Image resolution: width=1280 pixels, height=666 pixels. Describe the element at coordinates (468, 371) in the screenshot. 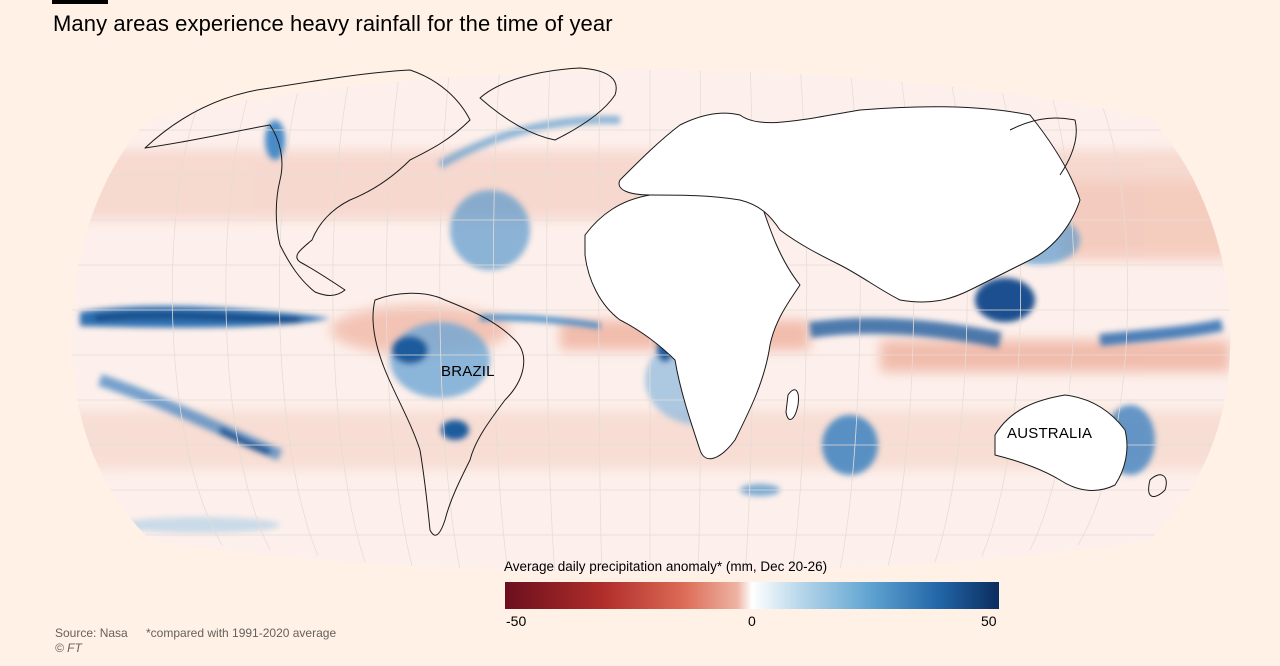

I see `brazil-label: BRAZIL` at that location.